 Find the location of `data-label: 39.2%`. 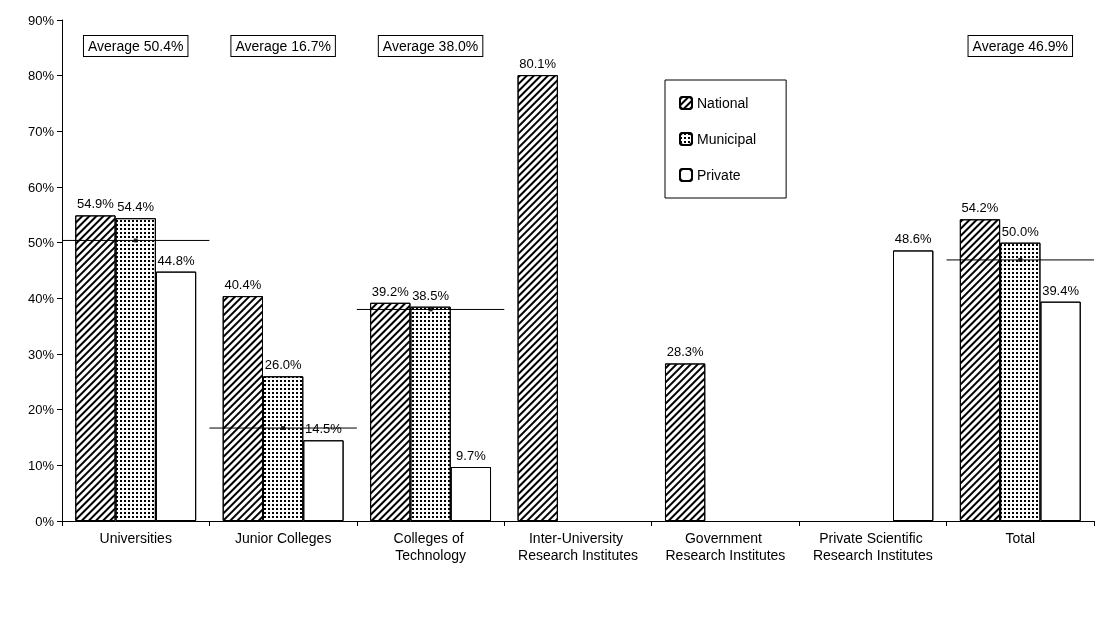

data-label: 39.2% is located at coordinates (390, 291).